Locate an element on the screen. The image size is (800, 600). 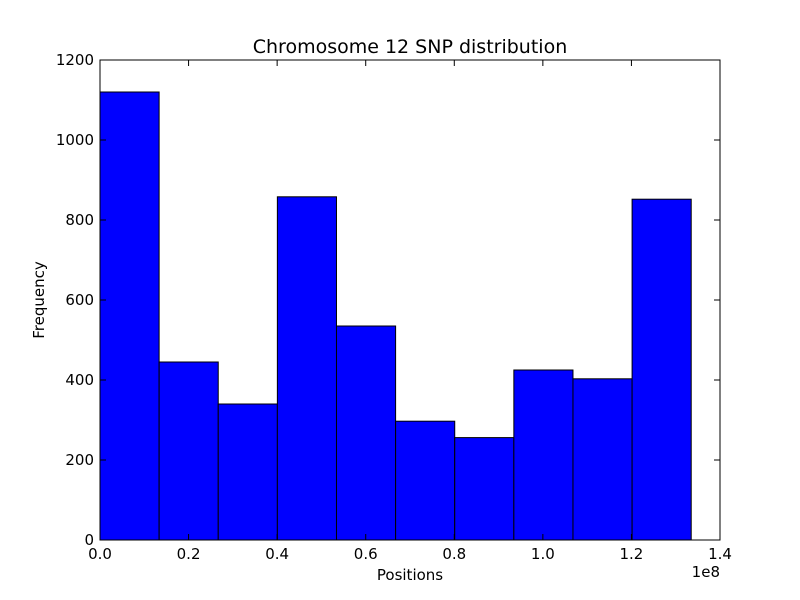
y-tick-label: 0 is located at coordinates (89, 540).